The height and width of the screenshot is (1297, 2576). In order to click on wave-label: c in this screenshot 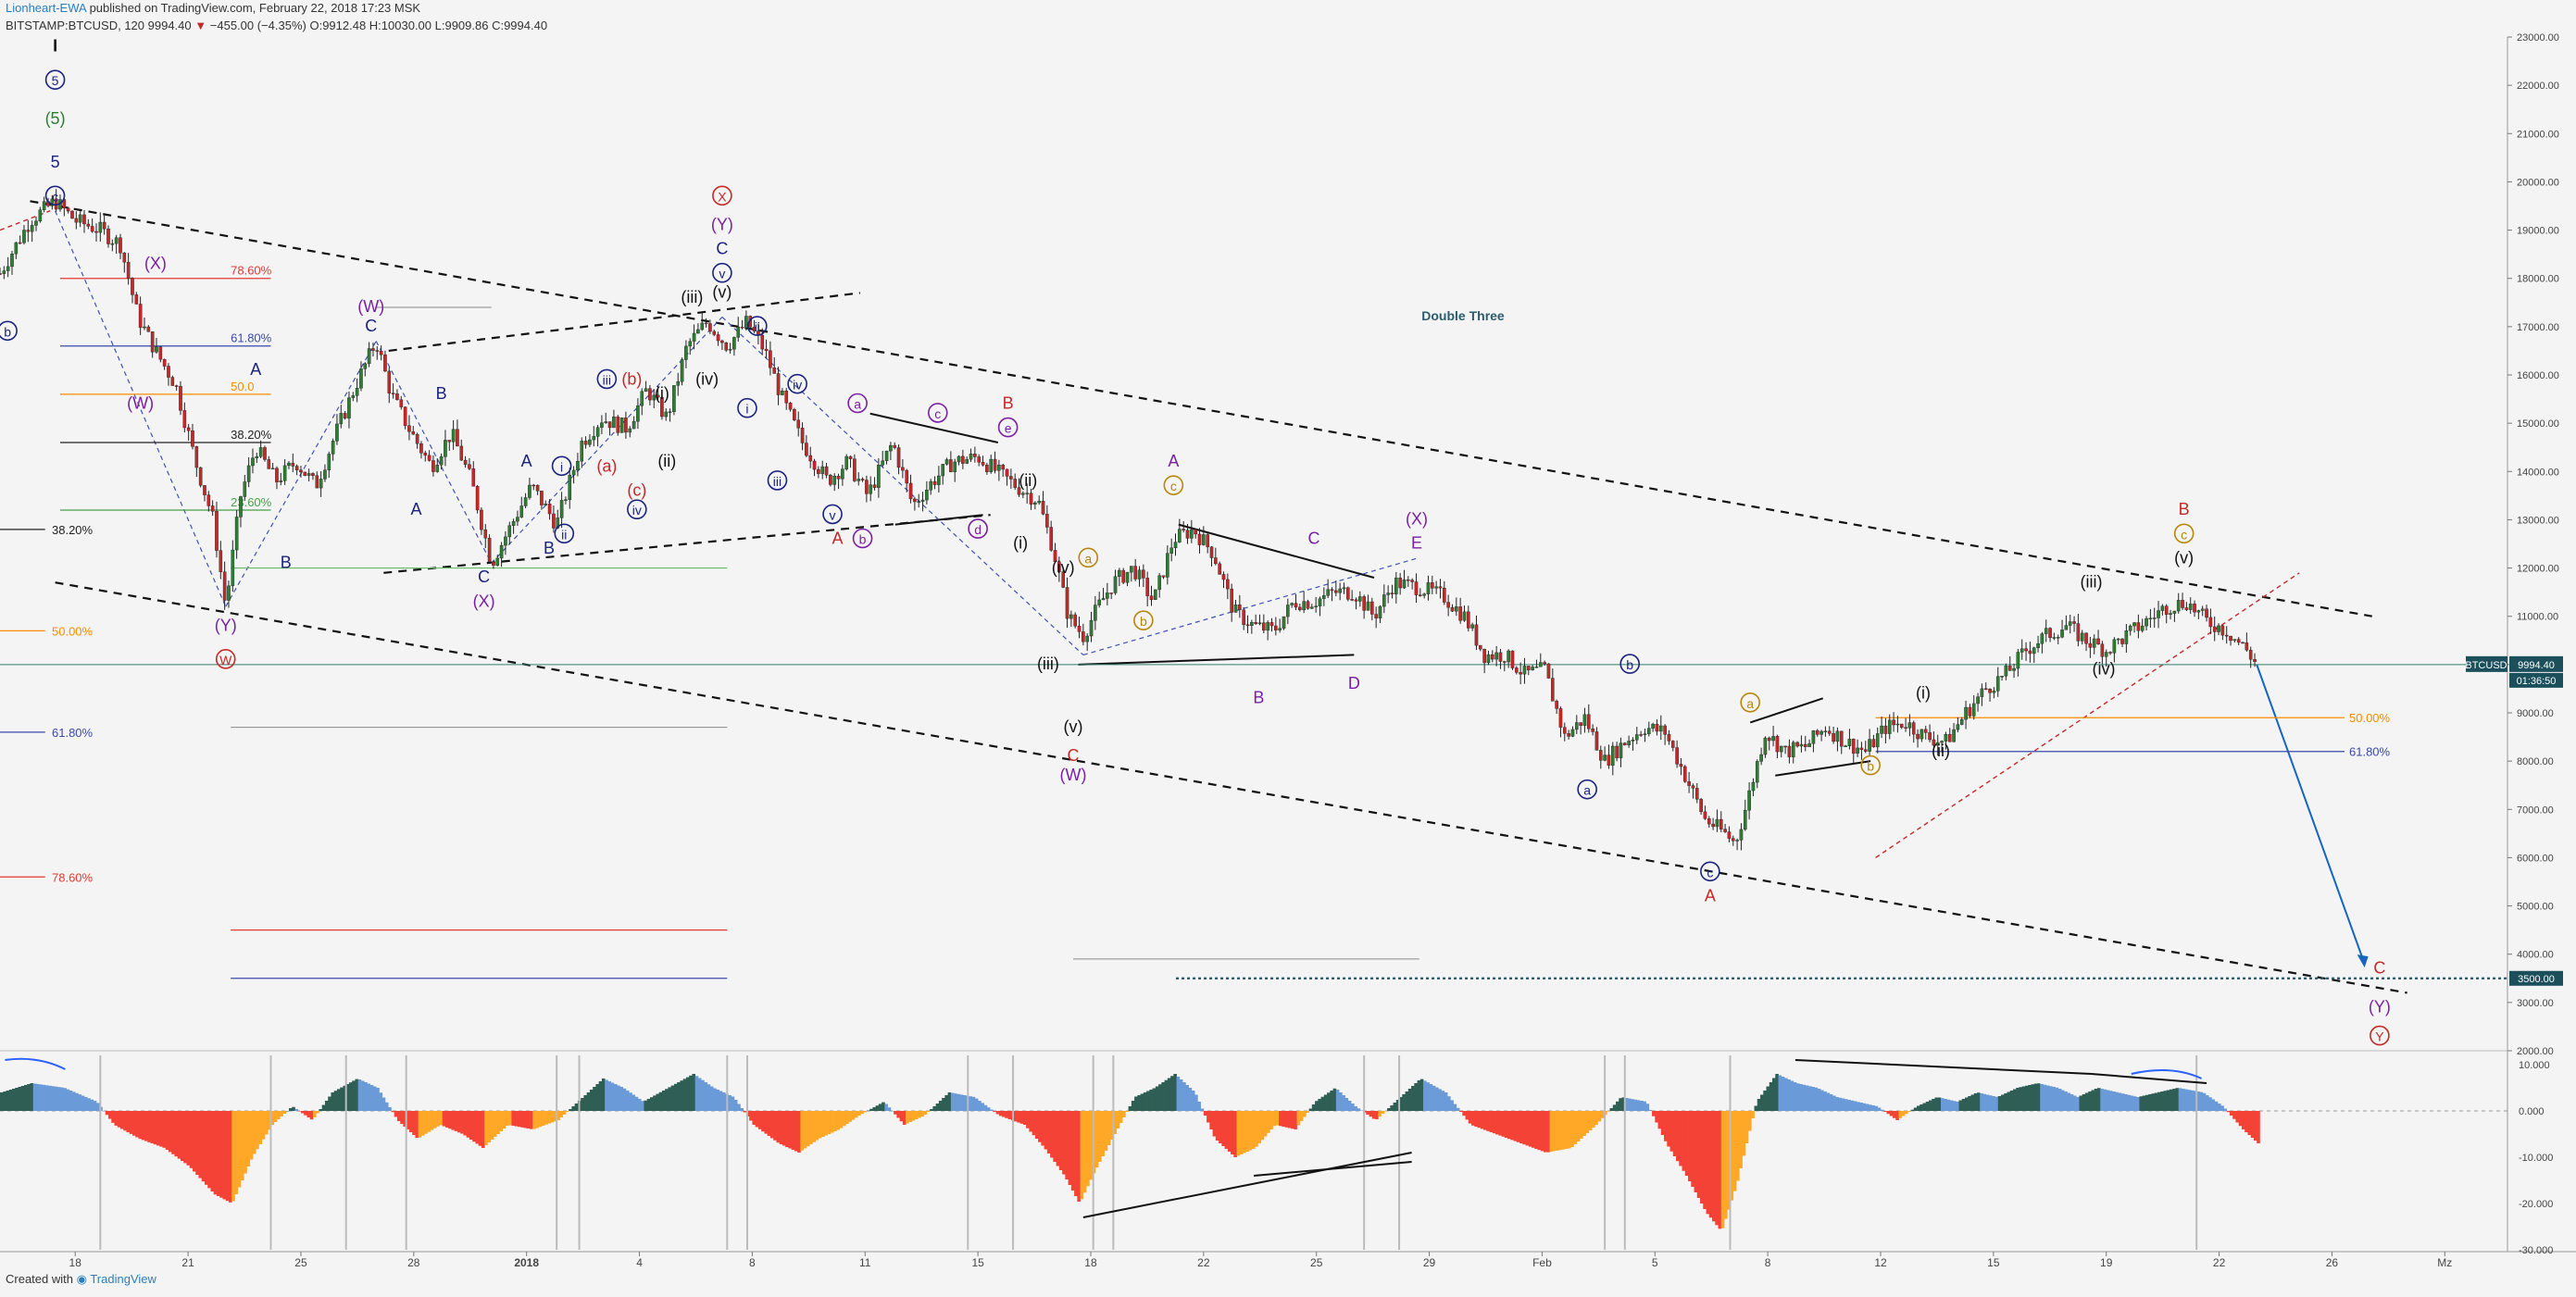, I will do `click(2184, 533)`.